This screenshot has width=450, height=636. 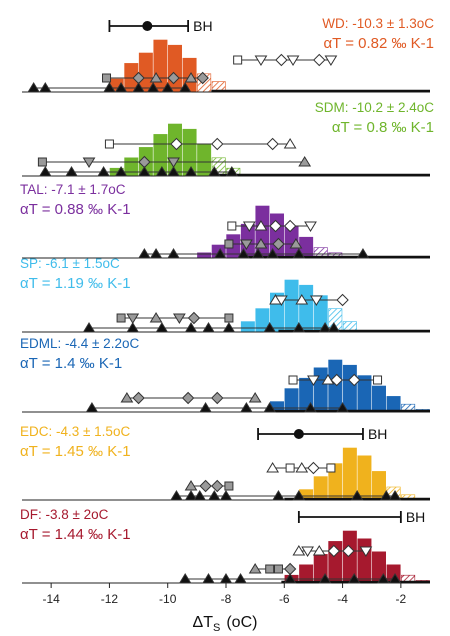 I want to click on panel-title: SP: -6.1 ± 1.5oC, so click(x=70, y=263).